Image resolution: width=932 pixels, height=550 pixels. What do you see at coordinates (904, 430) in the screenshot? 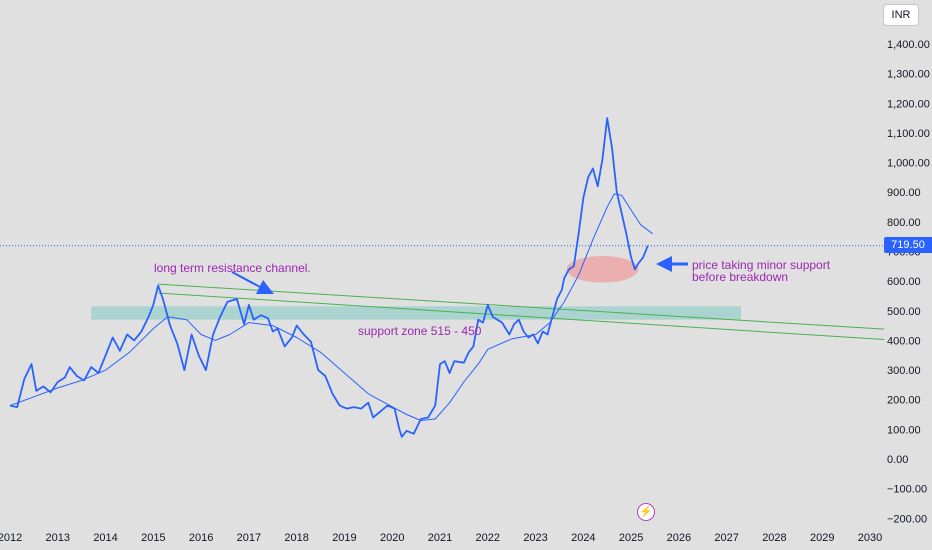
I see `y-tick-label: 100.00` at bounding box center [904, 430].